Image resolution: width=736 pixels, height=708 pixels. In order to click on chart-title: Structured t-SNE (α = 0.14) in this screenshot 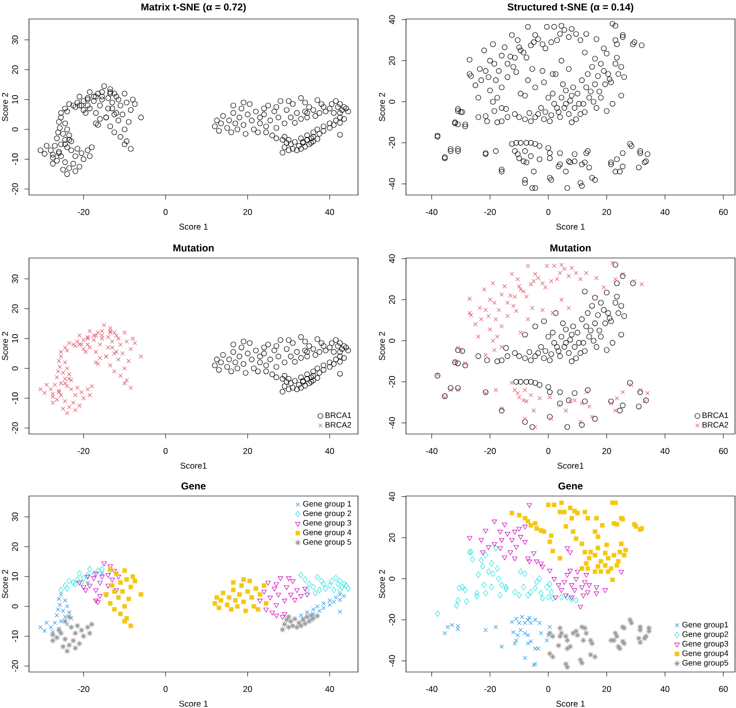, I will do `click(571, 7)`.